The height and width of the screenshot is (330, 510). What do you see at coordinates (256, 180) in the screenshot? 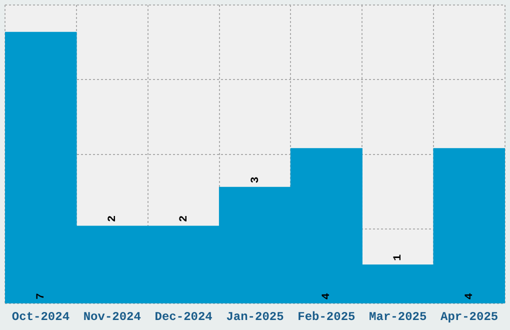
I see `data-label: 3` at bounding box center [256, 180].